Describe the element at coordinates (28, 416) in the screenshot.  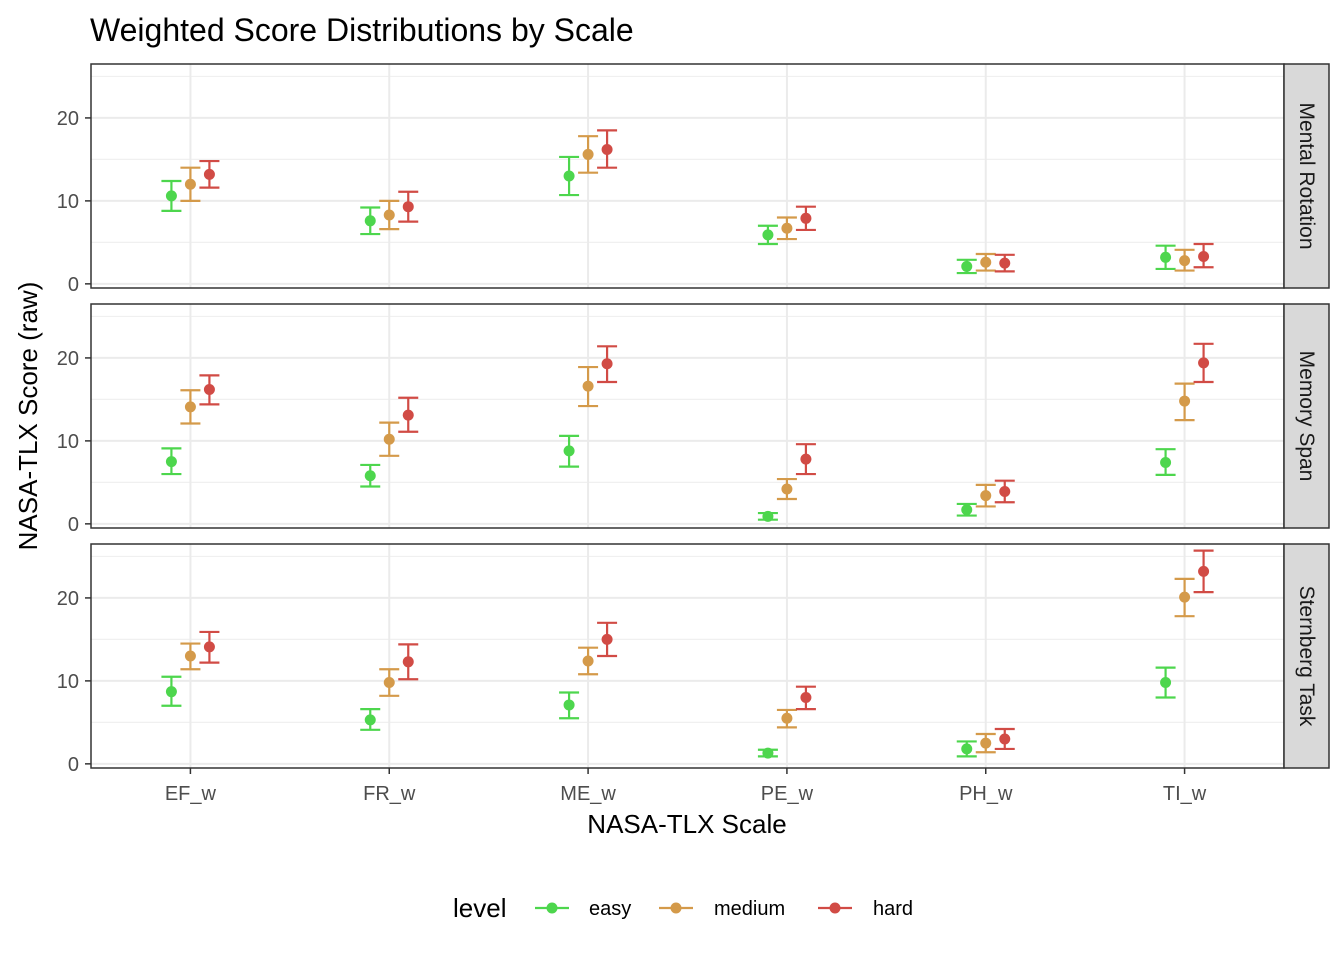
I see `y-axis-label: NASA-TLX Score (raw)` at that location.